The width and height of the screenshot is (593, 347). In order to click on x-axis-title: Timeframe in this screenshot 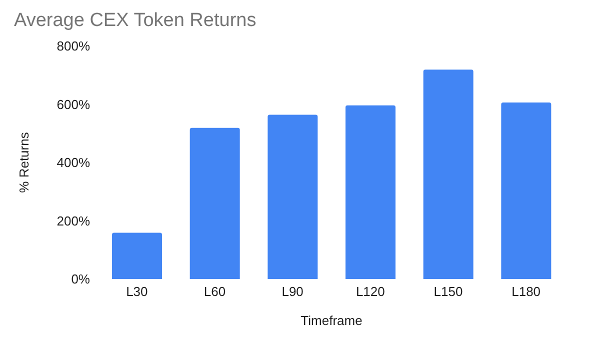, I will do `click(331, 320)`.